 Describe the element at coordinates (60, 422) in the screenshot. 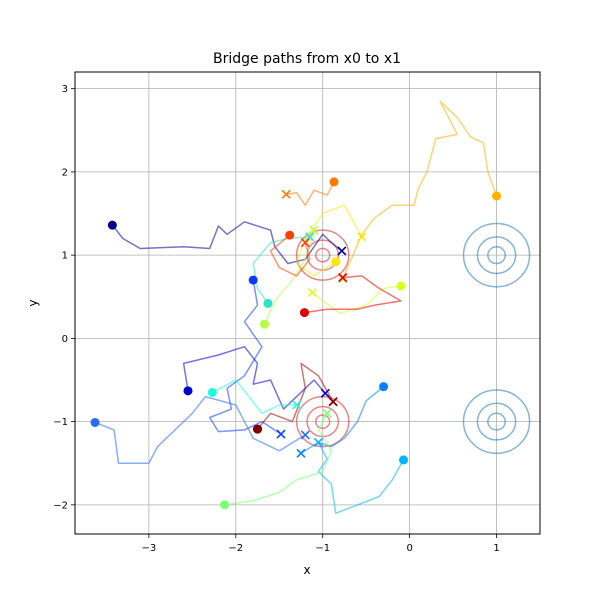

I see `y-tick-label: −1` at that location.